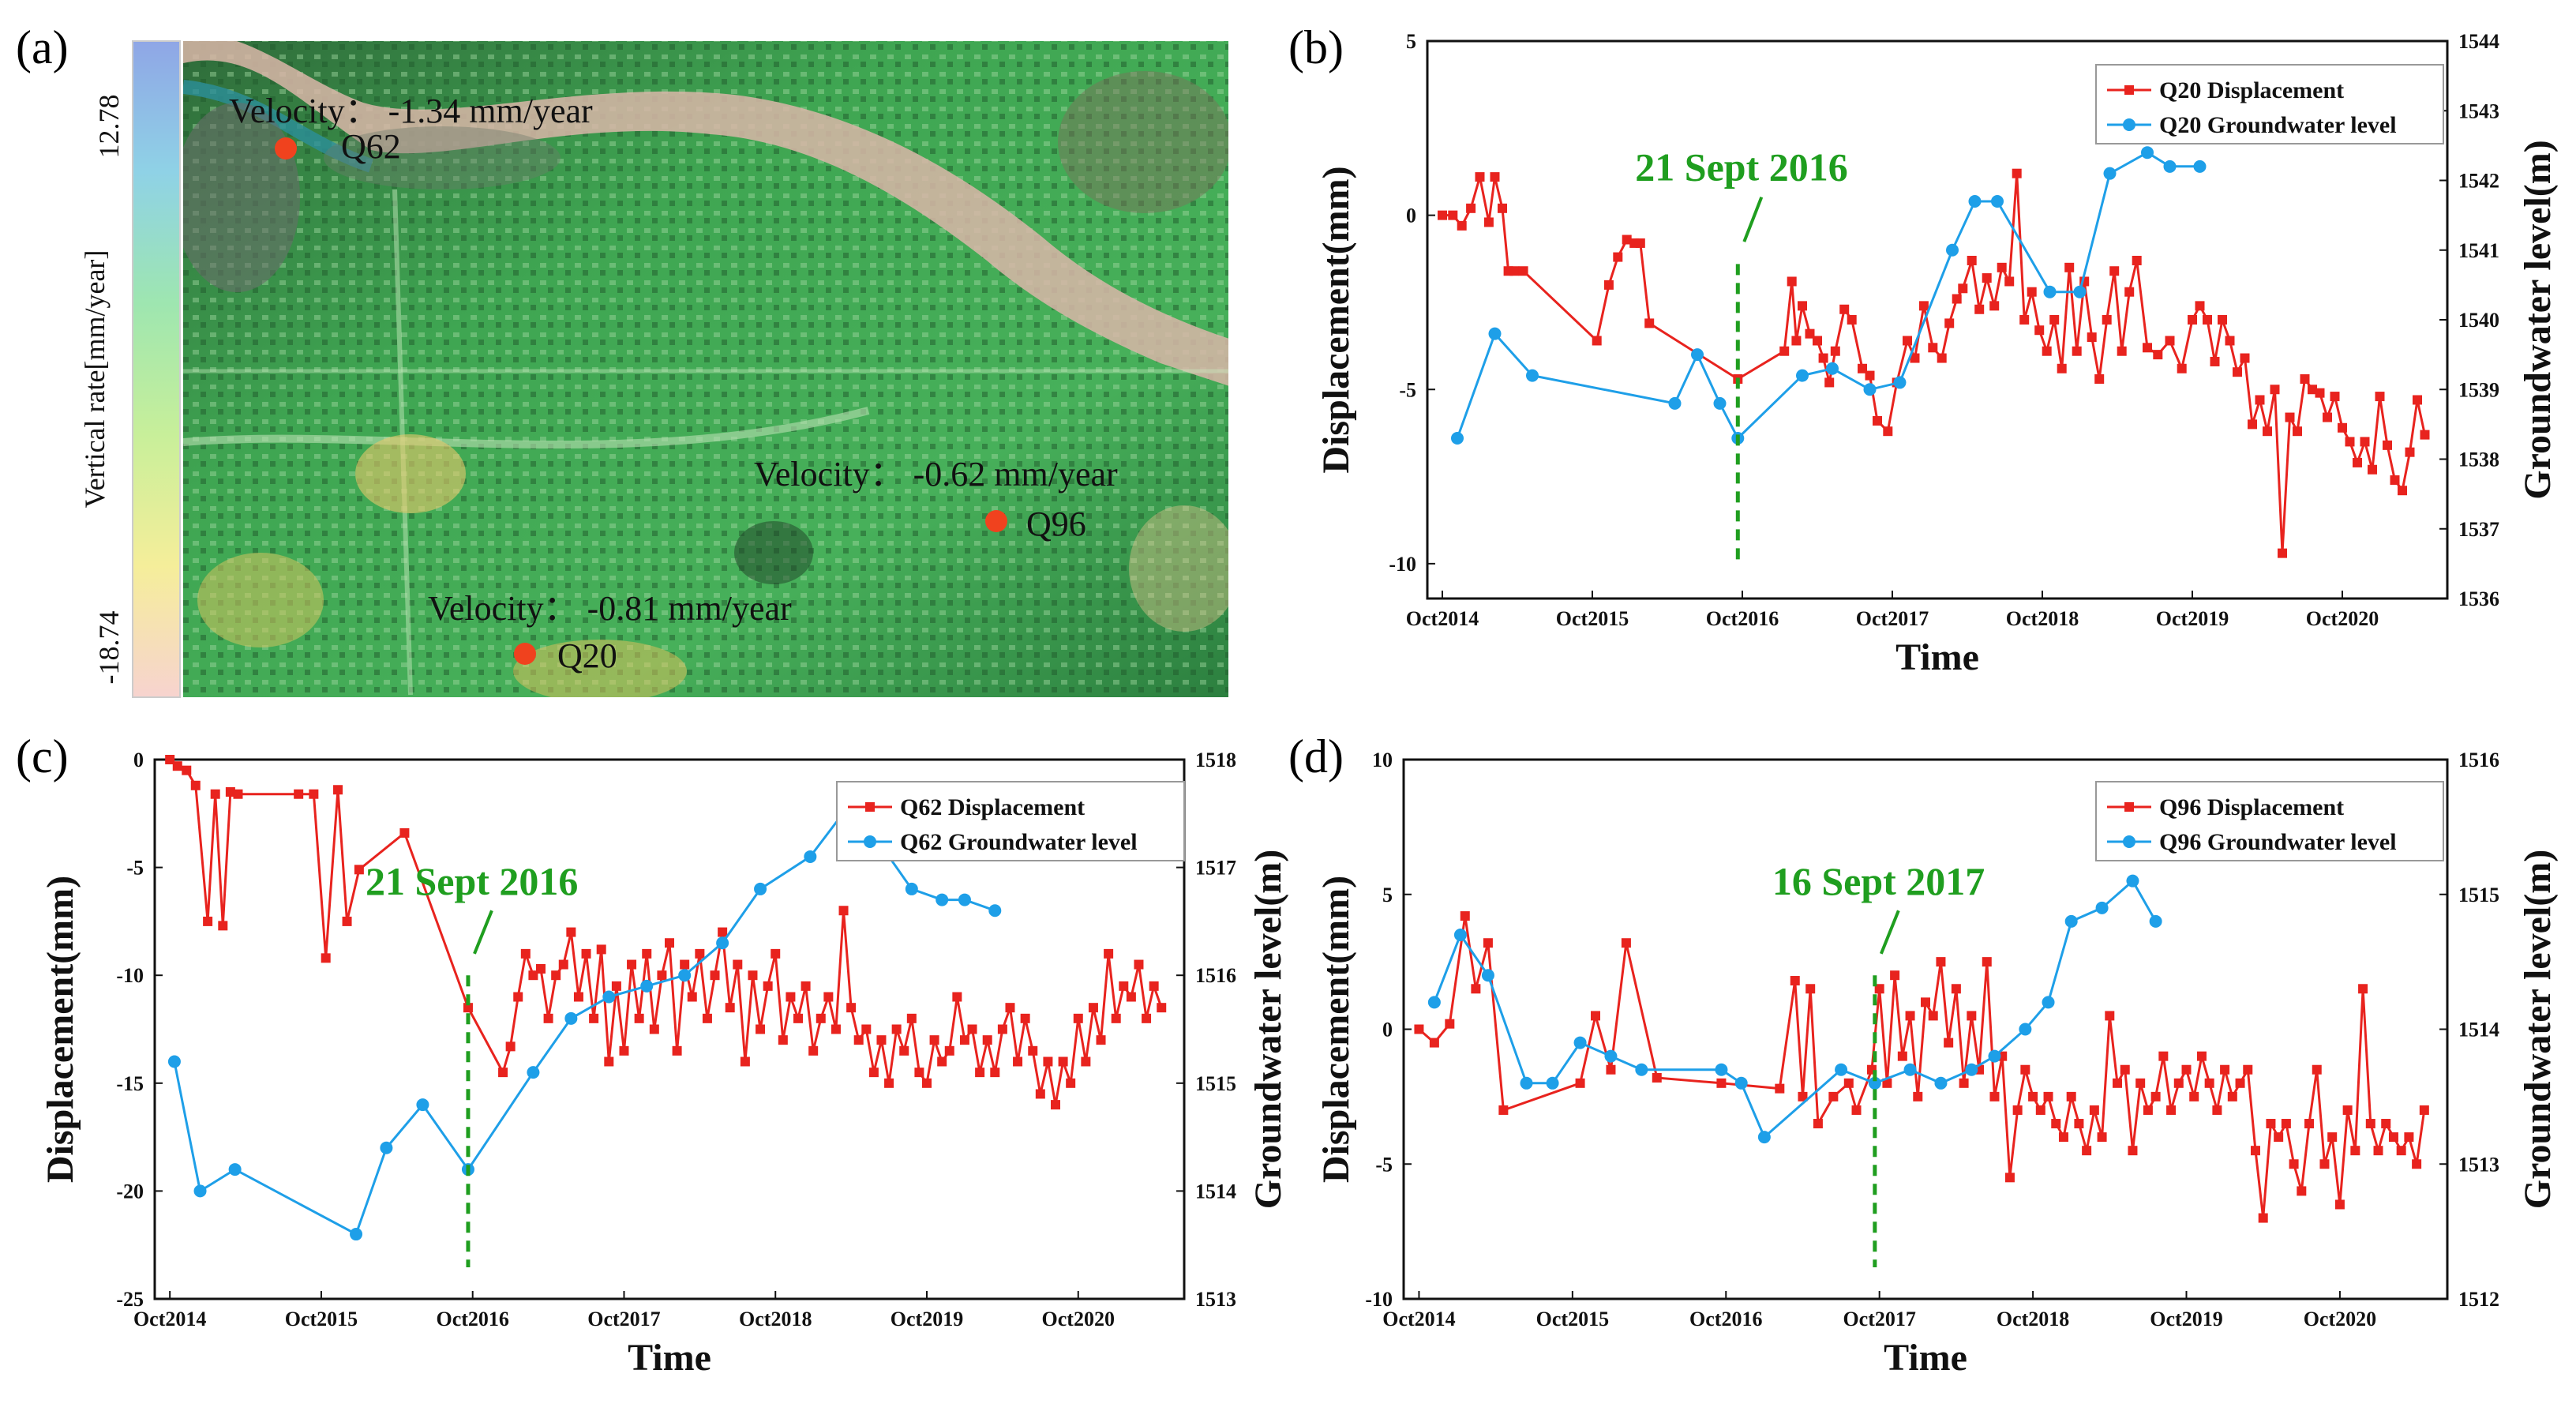  What do you see at coordinates (584, 1019) in the screenshot?
I see `series-line-groundwater` at bounding box center [584, 1019].